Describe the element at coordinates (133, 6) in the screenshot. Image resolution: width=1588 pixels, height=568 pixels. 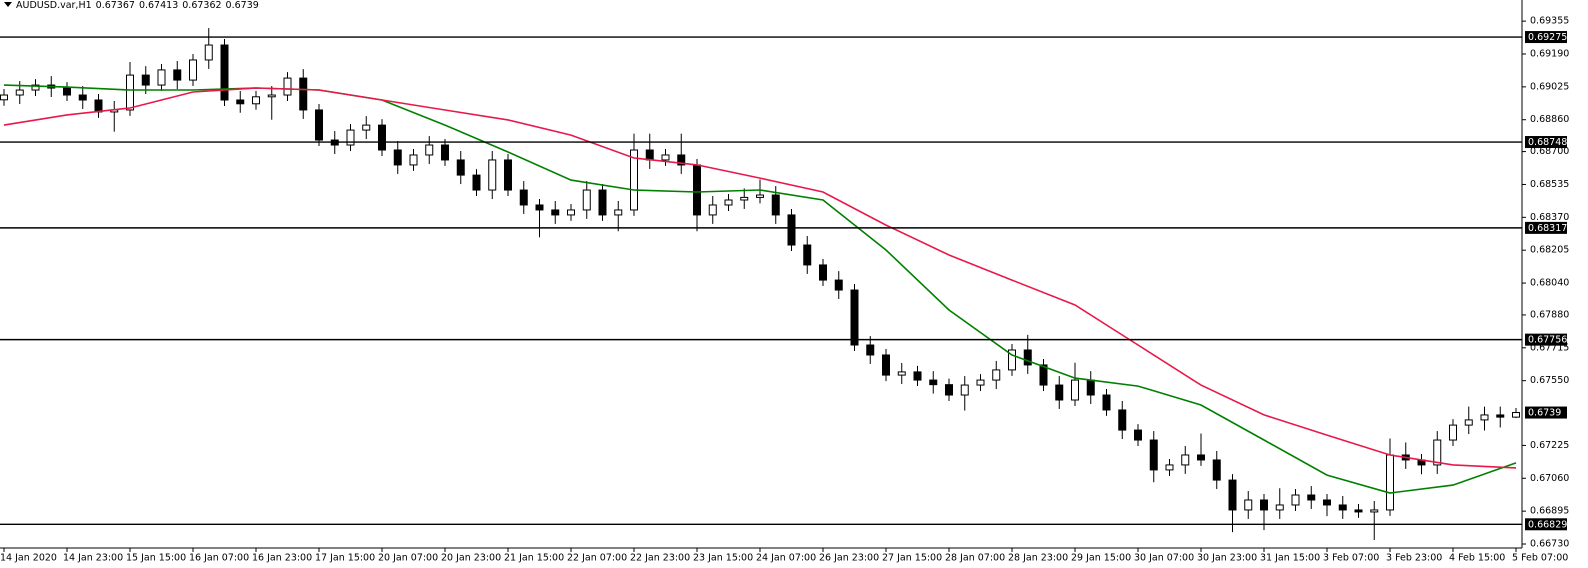
I see `chart-header: AUDUSD.var,H1 0.67367 0.67413 0.67362 0.6739` at that location.